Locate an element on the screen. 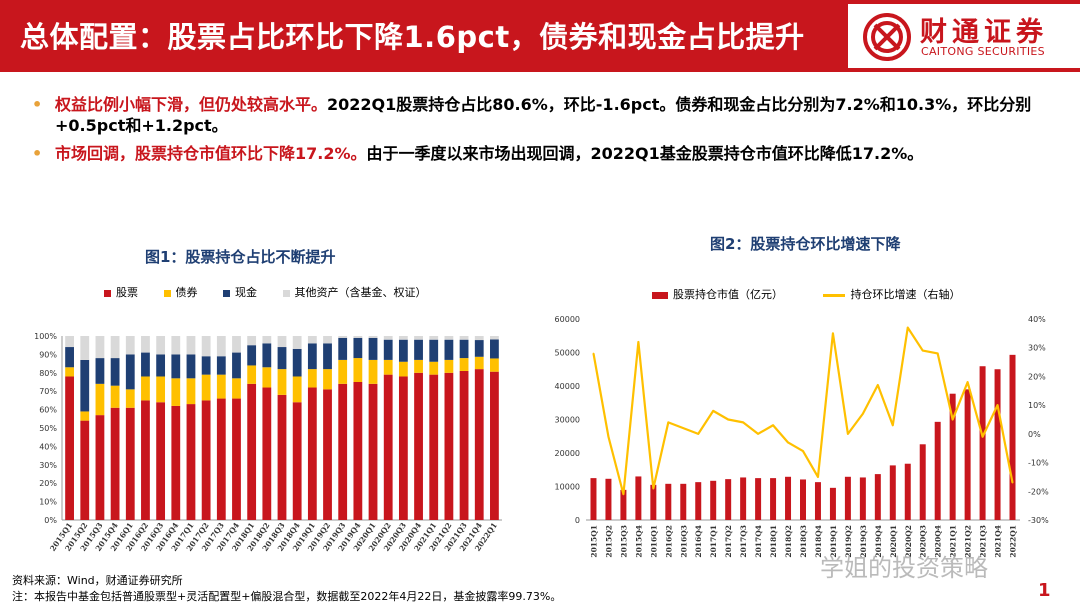  chart2-y-tick-right: 30% is located at coordinates (1037, 348).